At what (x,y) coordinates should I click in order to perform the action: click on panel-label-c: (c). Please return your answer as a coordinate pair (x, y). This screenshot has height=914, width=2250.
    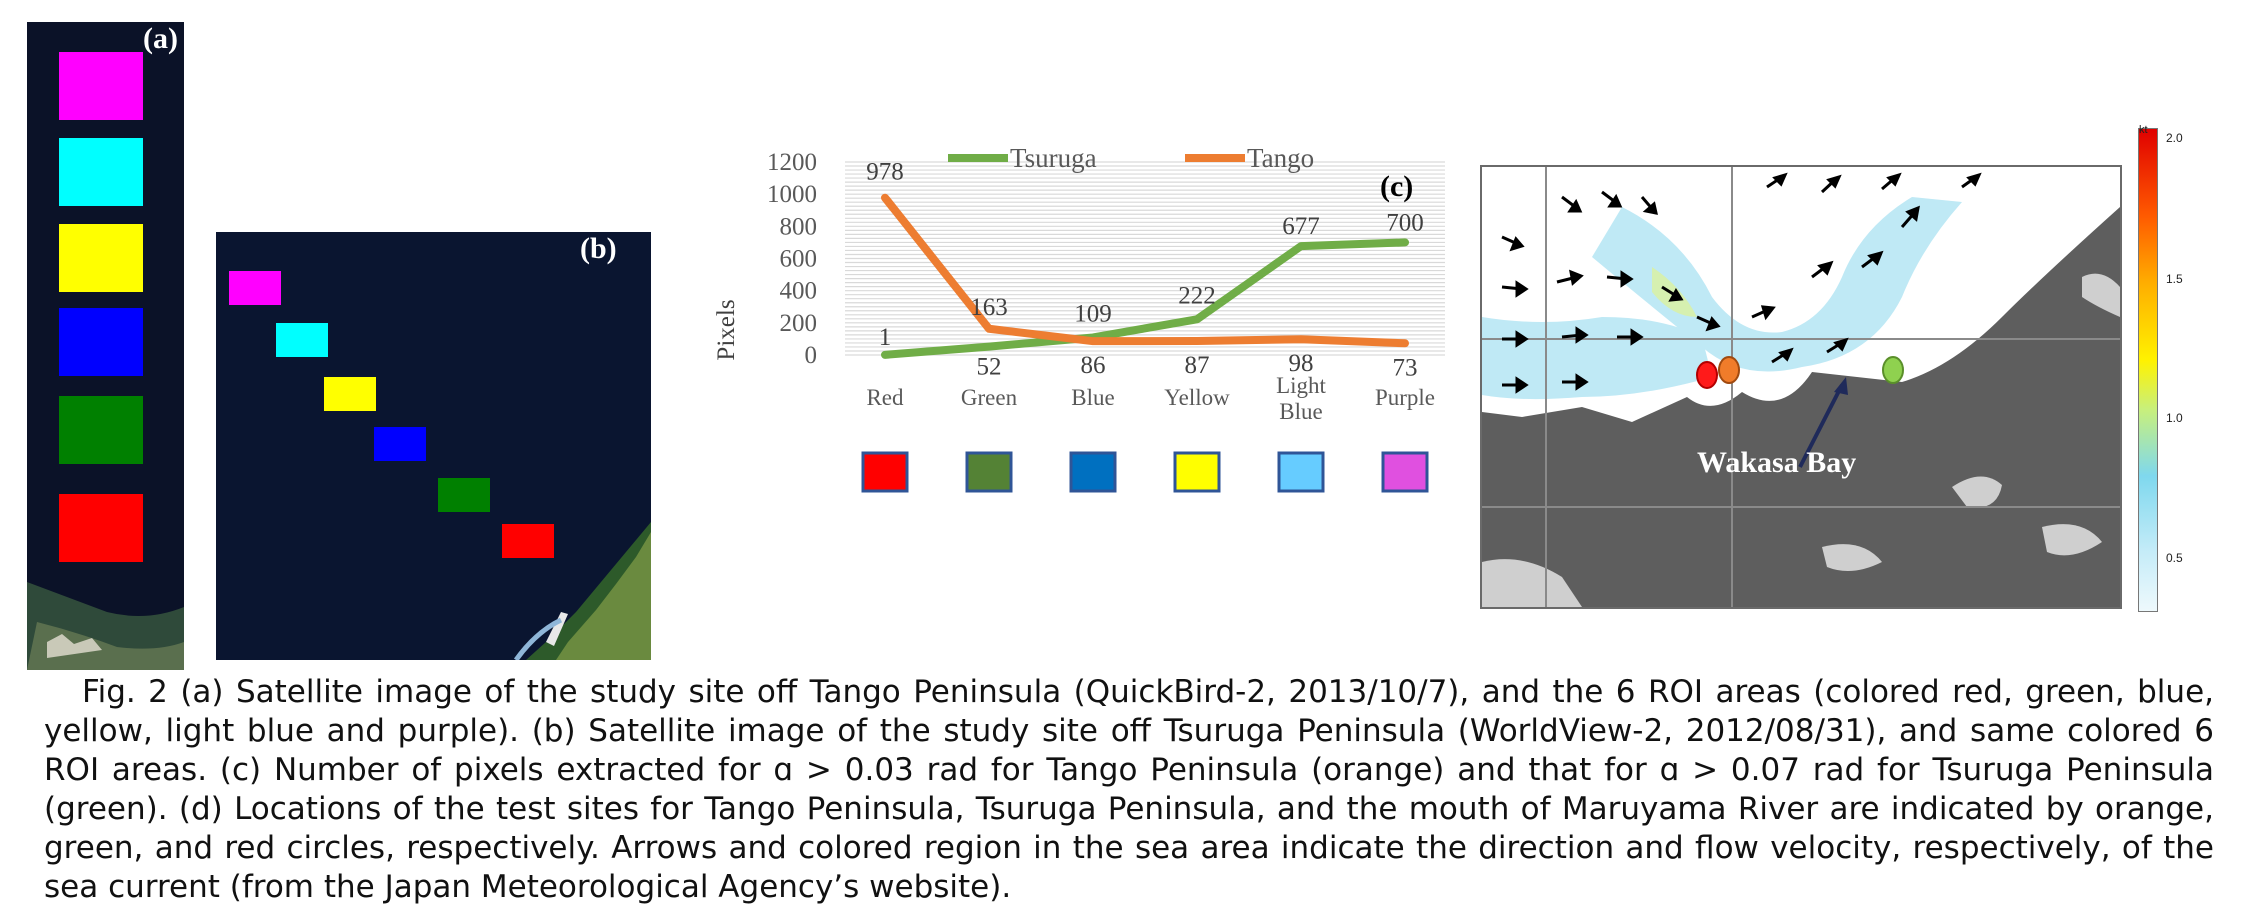
    Looking at the image, I should click on (1397, 186).